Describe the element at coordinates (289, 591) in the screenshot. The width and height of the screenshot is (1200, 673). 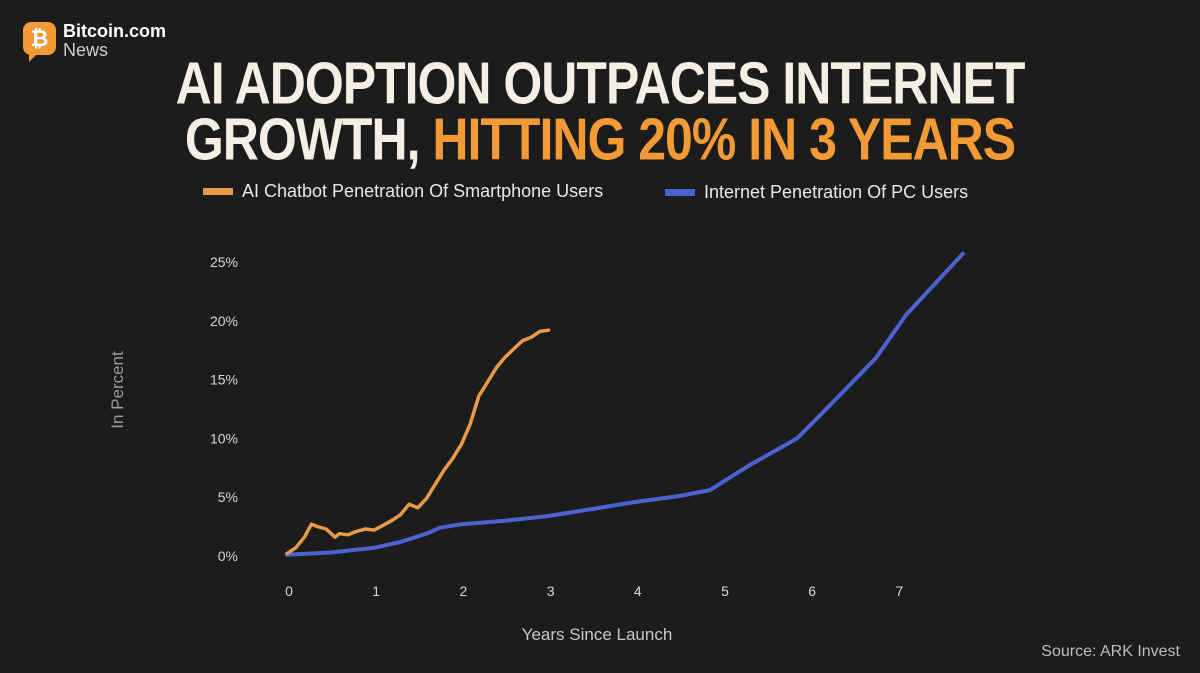
I see `x-tick-label: 0` at that location.